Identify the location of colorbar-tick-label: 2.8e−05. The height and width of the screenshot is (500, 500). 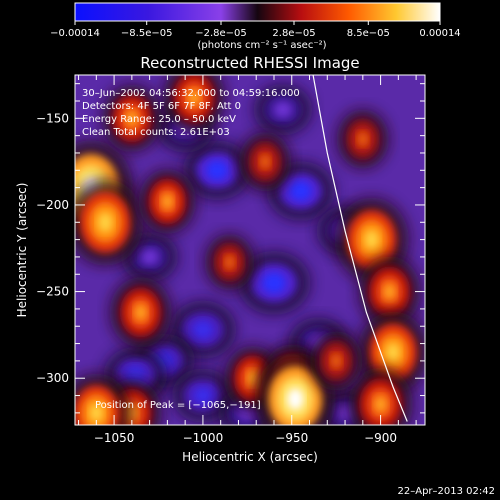
(293, 33).